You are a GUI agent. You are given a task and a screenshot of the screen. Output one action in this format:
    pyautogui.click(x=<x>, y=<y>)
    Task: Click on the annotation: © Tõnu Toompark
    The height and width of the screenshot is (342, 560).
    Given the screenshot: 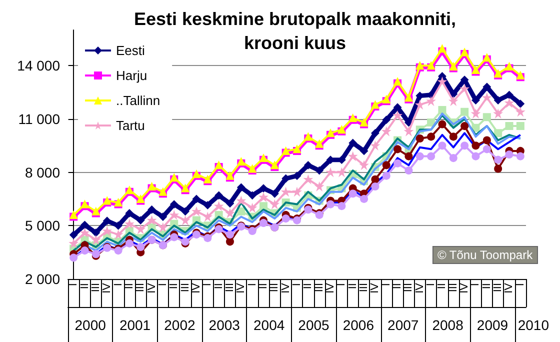 What is the action you would take?
    pyautogui.click(x=485, y=255)
    